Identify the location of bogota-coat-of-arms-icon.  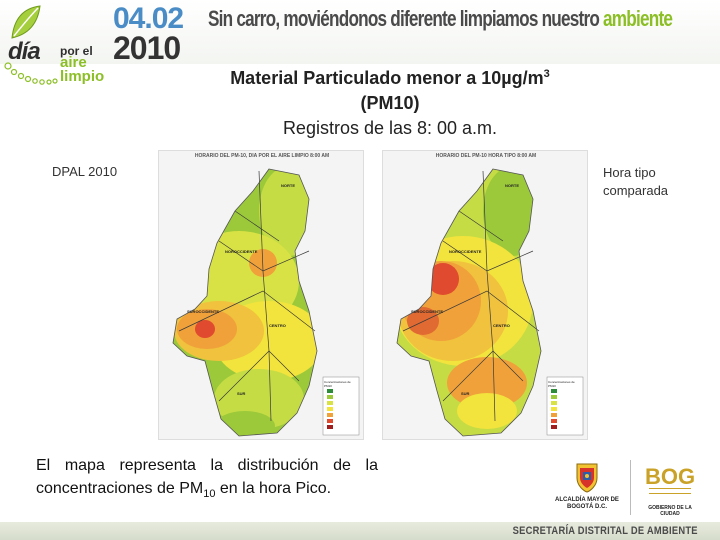
(587, 478).